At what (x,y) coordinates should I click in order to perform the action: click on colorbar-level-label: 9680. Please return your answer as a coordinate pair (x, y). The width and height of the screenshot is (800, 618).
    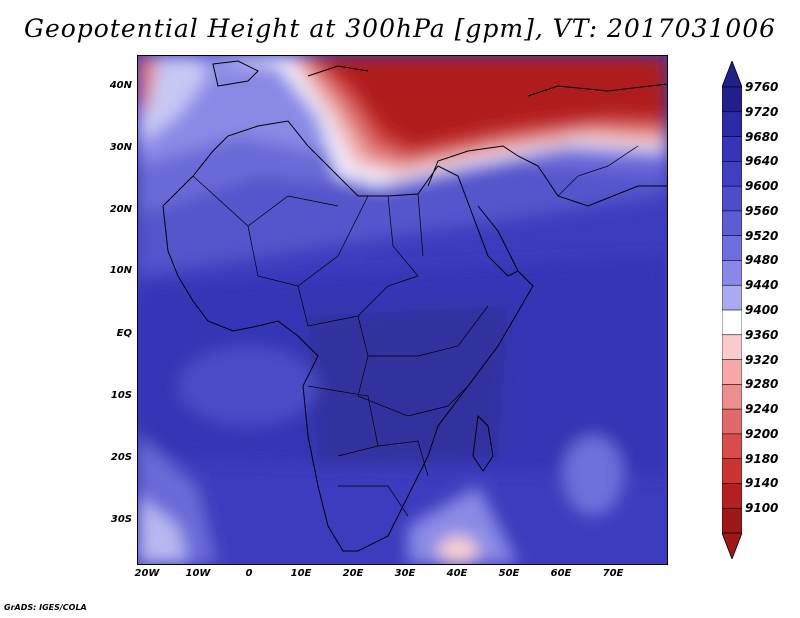
    Looking at the image, I should click on (762, 136).